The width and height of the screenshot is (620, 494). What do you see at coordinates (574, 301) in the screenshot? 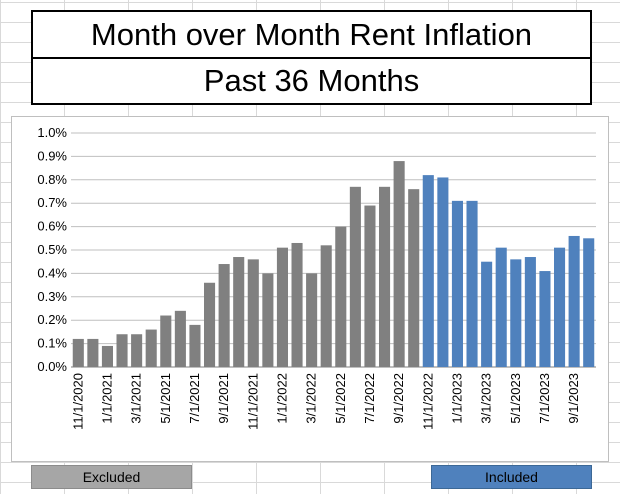
I see `bar-9-1-2023` at bounding box center [574, 301].